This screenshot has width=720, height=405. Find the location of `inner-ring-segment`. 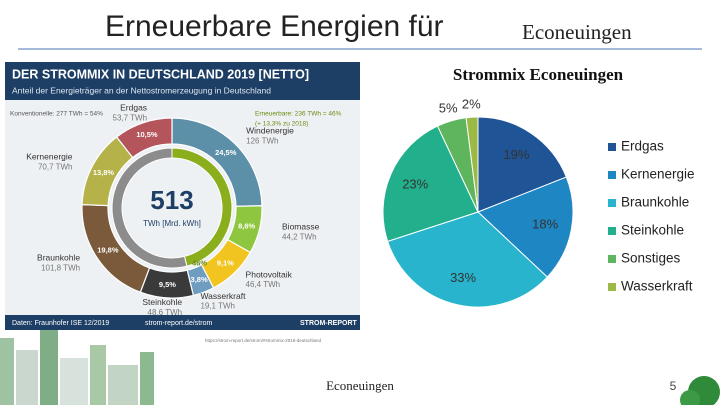

inner-ring-segment is located at coordinates (149, 208).